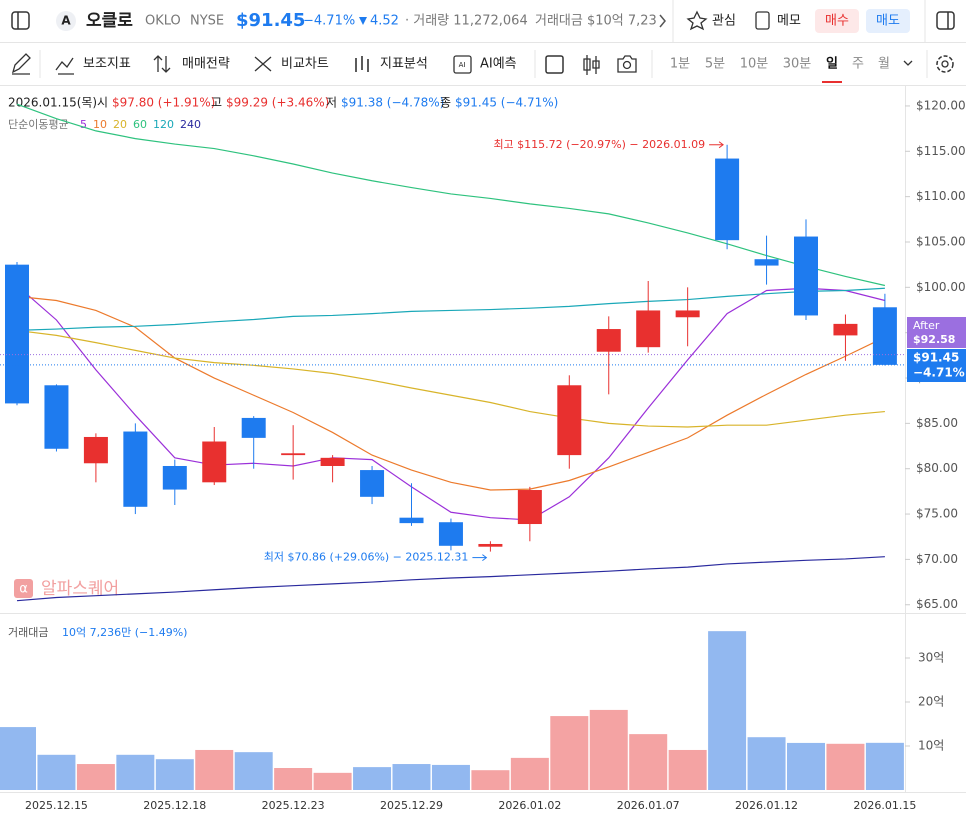 Image resolution: width=966 pixels, height=824 pixels. Describe the element at coordinates (80, 589) in the screenshot. I see `watermark: 알파스퀘어` at that location.